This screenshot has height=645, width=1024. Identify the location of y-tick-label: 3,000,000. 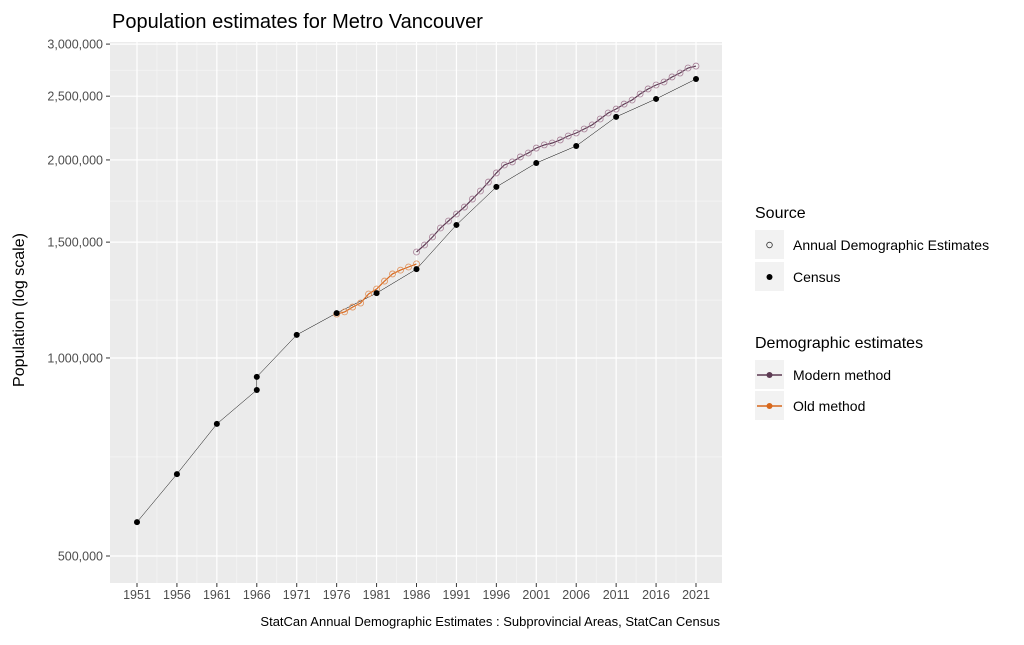
(75, 45).